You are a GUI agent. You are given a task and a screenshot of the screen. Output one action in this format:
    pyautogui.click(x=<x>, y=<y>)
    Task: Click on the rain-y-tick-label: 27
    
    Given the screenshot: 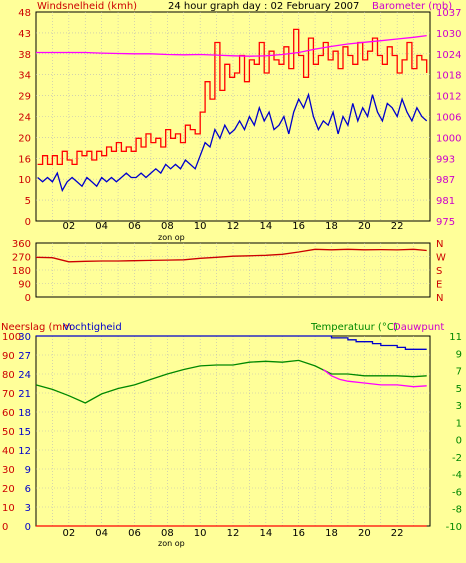 What is the action you would take?
    pyautogui.click(x=24, y=356)
    